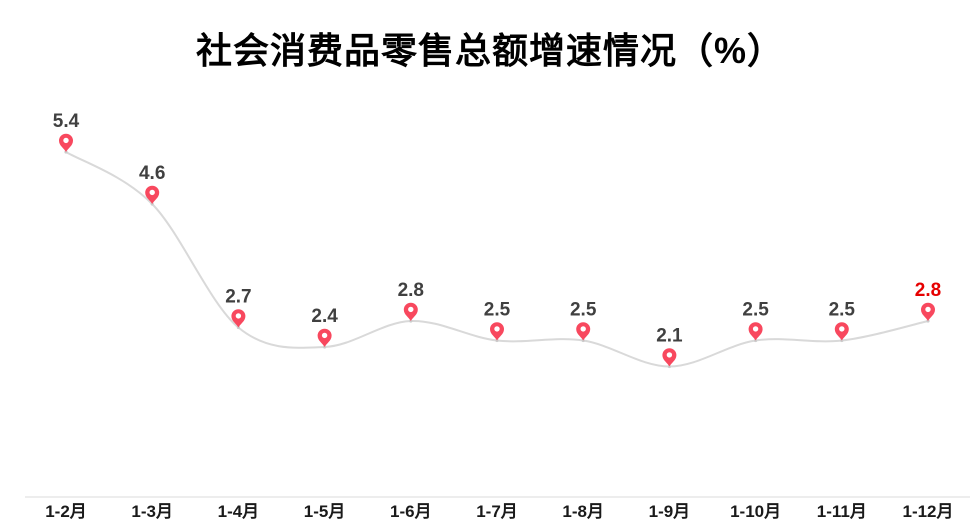 This screenshot has height=532, width=980. I want to click on data-label-highlighted: 2.8, so click(928, 290).